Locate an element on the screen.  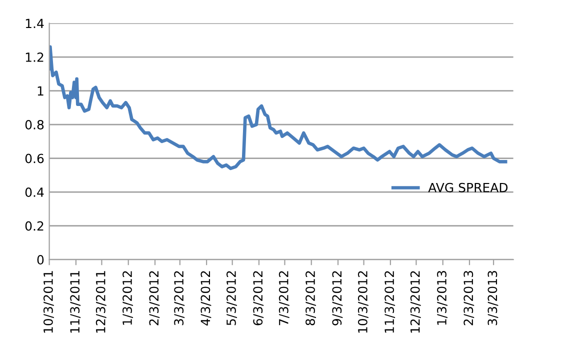
y-tick-label: 1.4 is located at coordinates (35, 23).